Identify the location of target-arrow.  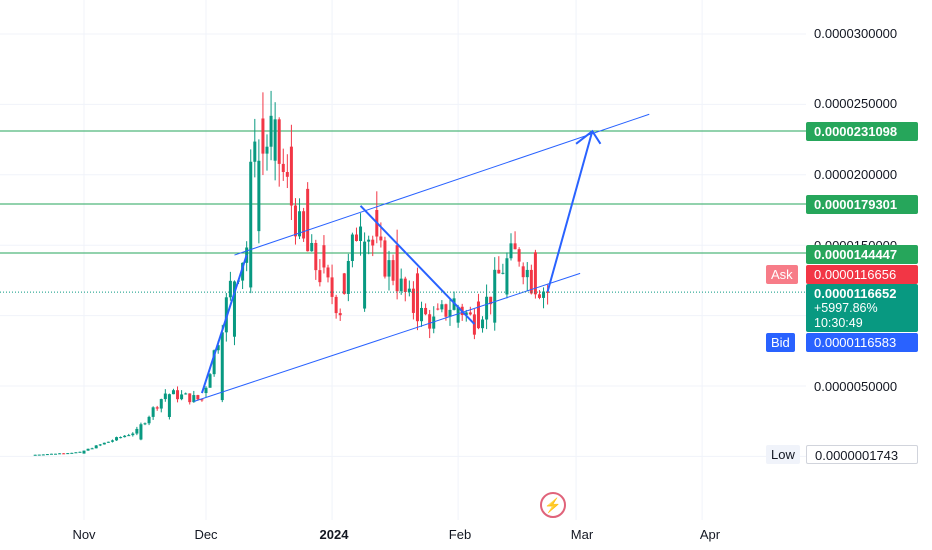
(570, 211).